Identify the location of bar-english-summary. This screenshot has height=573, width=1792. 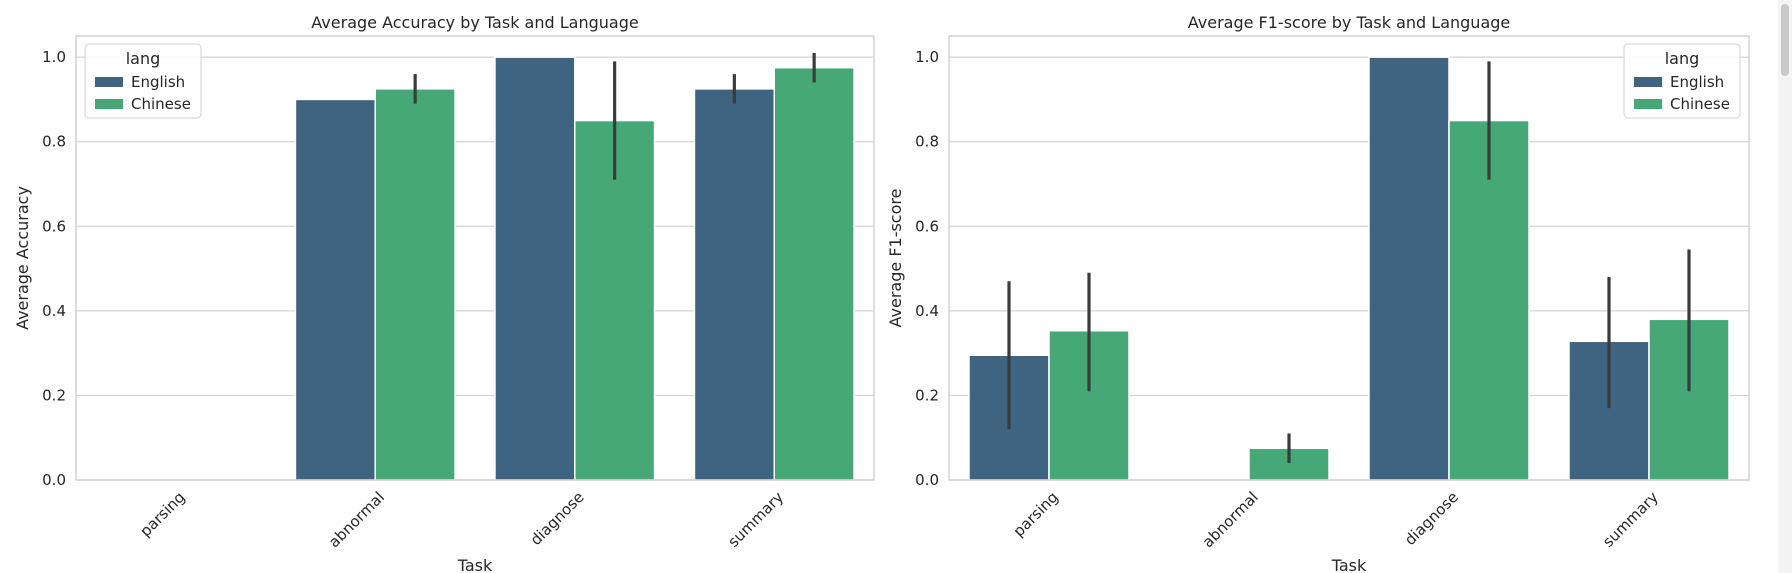
(734, 284).